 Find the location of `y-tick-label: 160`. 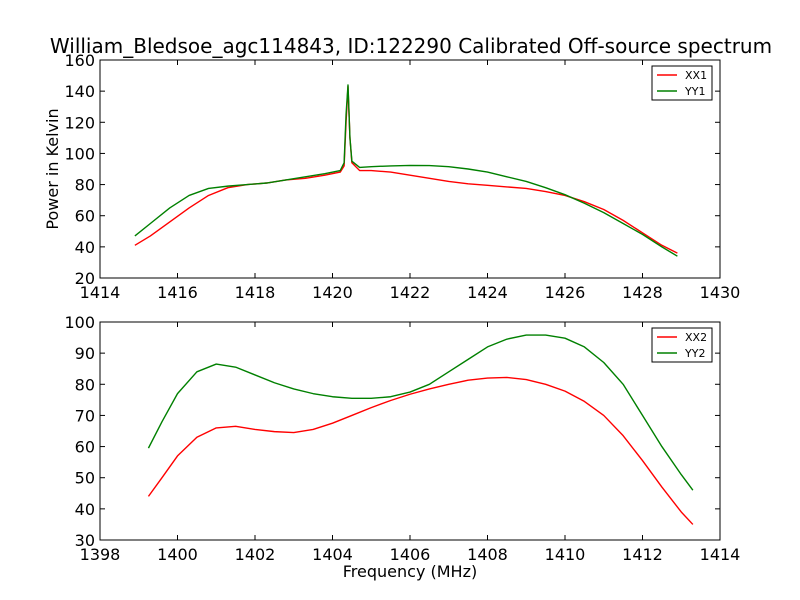

y-tick-label: 160 is located at coordinates (79, 60).